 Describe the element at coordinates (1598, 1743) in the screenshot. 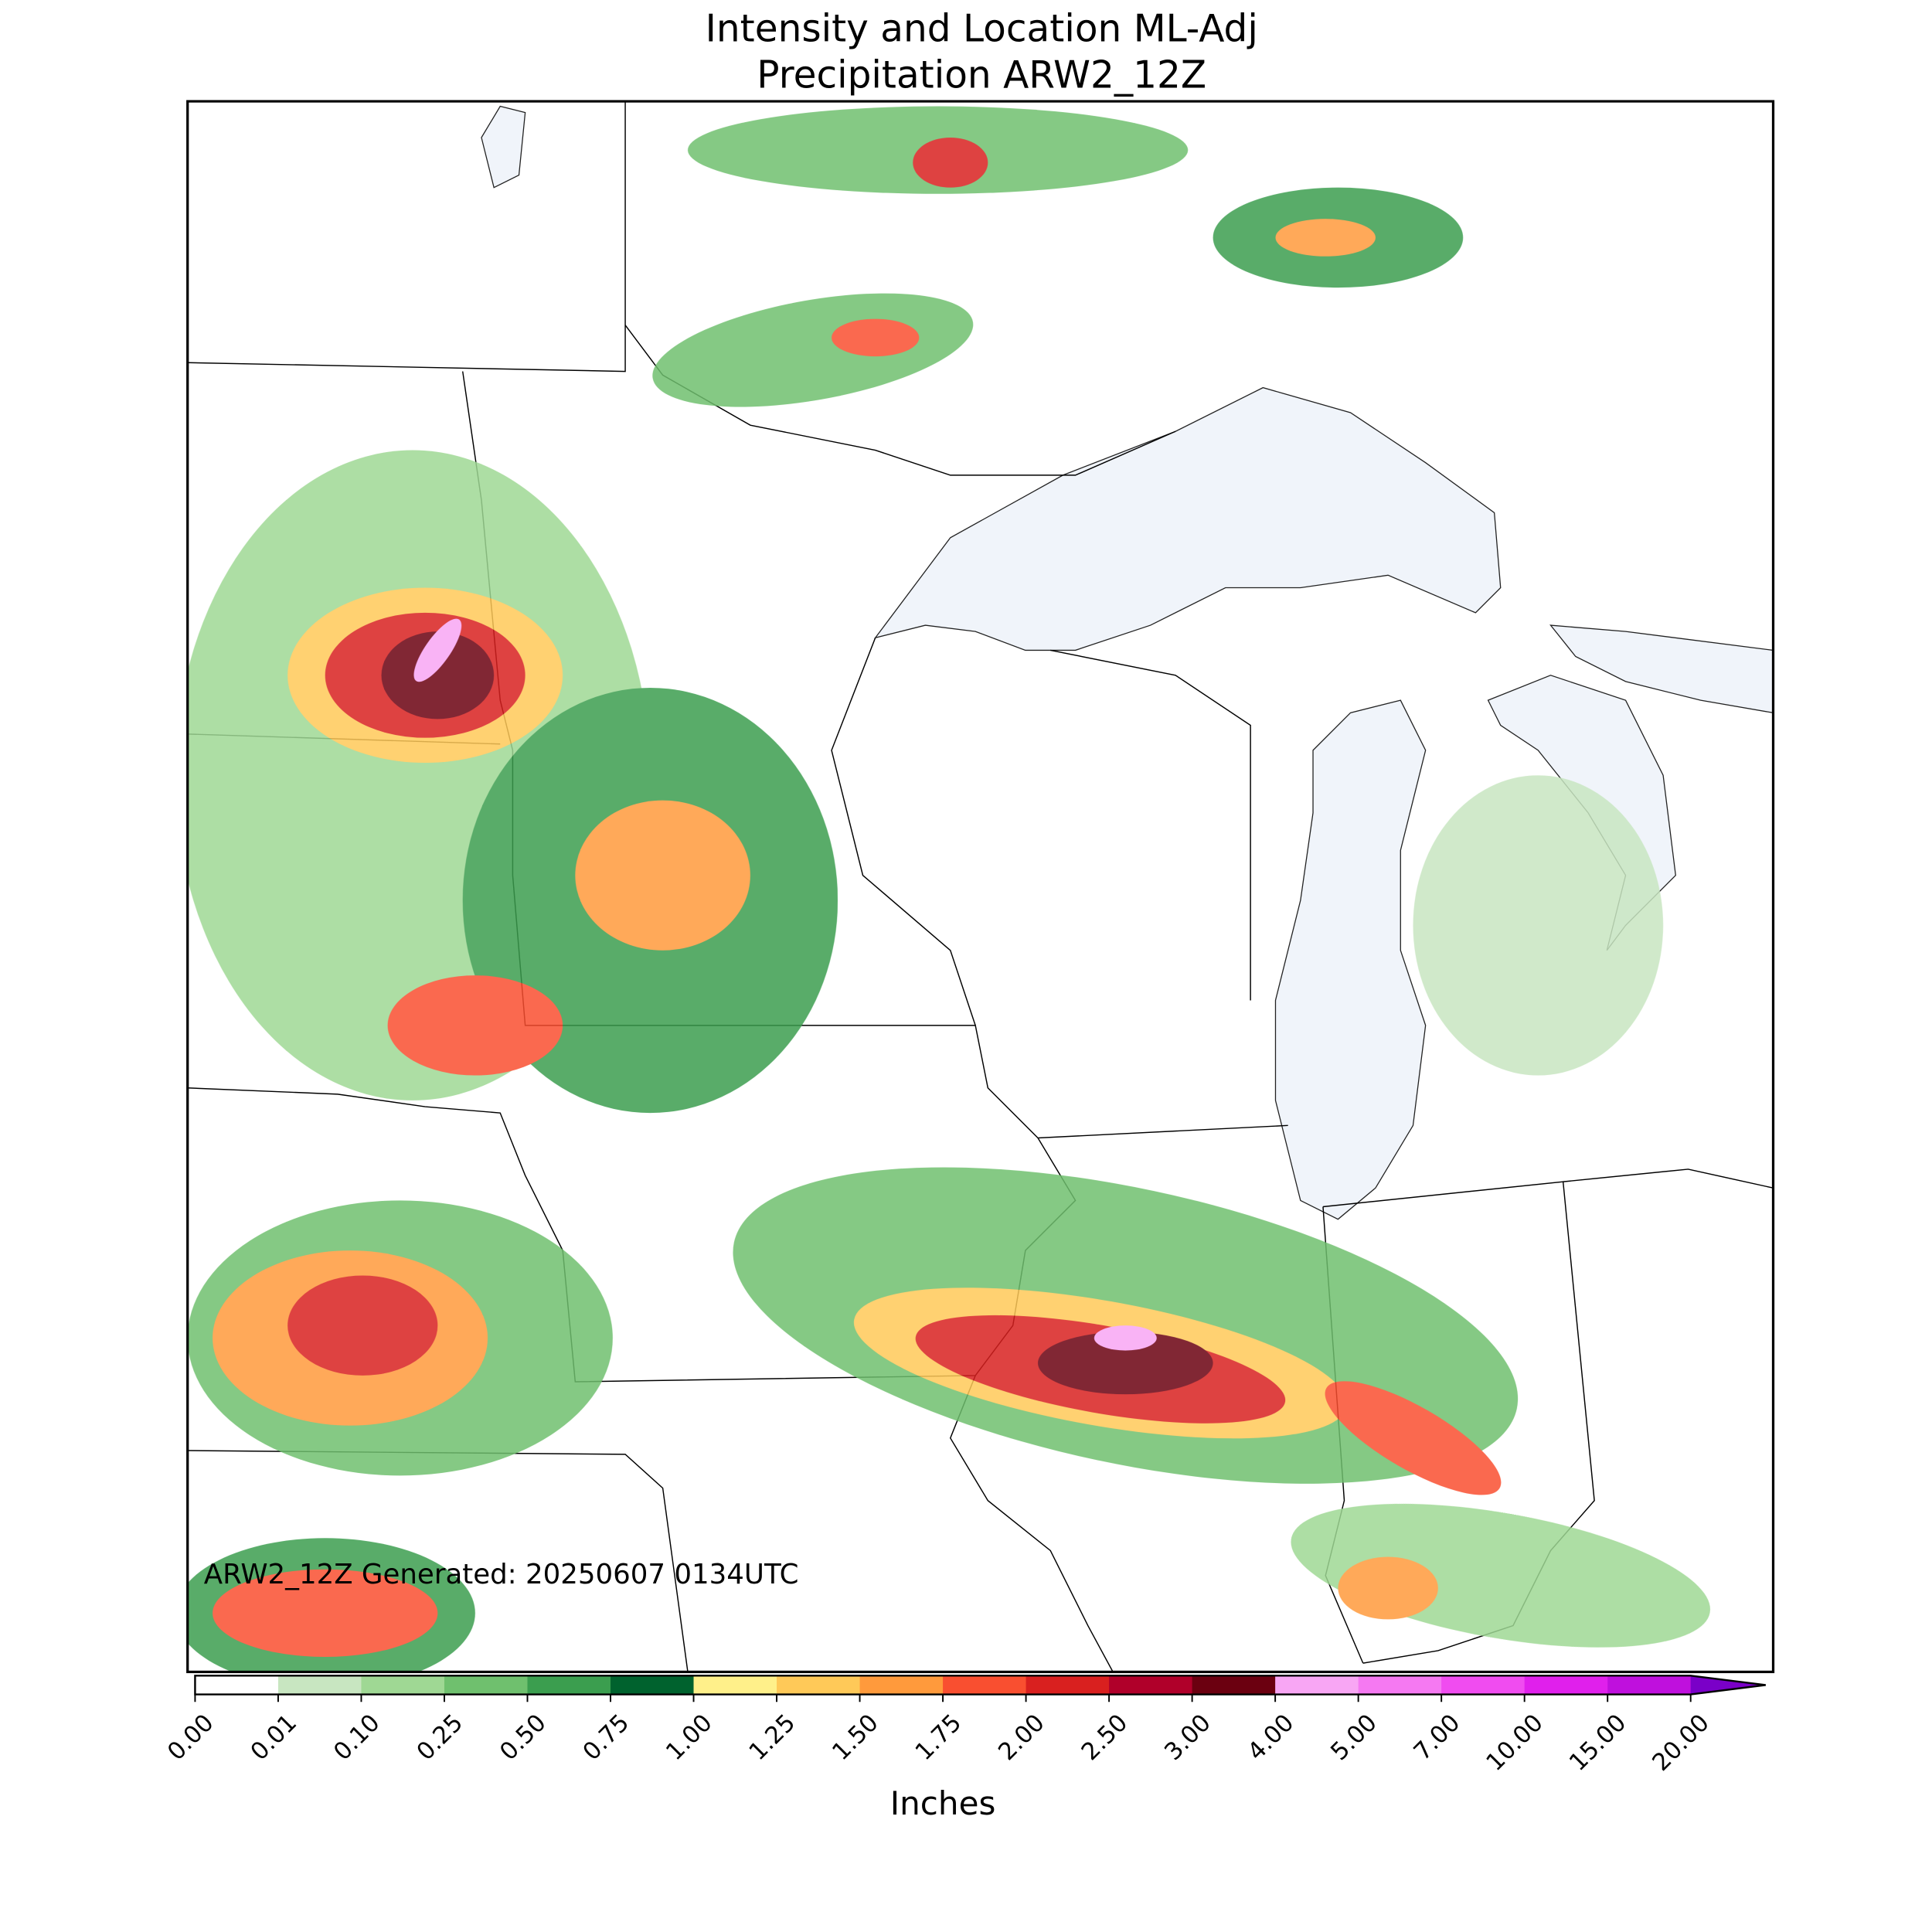

I see `colorbar-tick-label: 15.00` at that location.